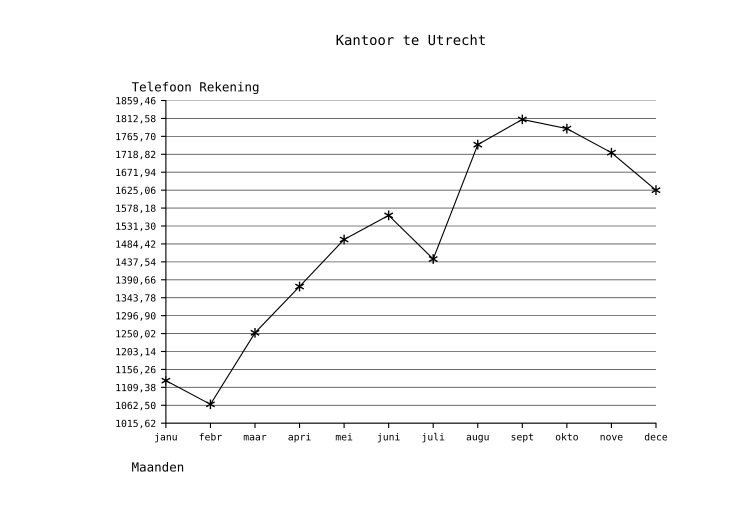 The image size is (754, 529). I want to click on y-tick-label: 1578,18, so click(136, 209).